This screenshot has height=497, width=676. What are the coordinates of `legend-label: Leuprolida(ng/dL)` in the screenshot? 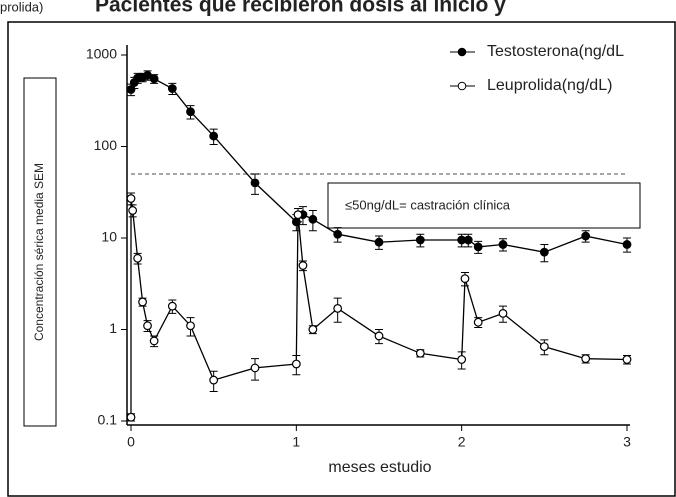 It's located at (549, 85).